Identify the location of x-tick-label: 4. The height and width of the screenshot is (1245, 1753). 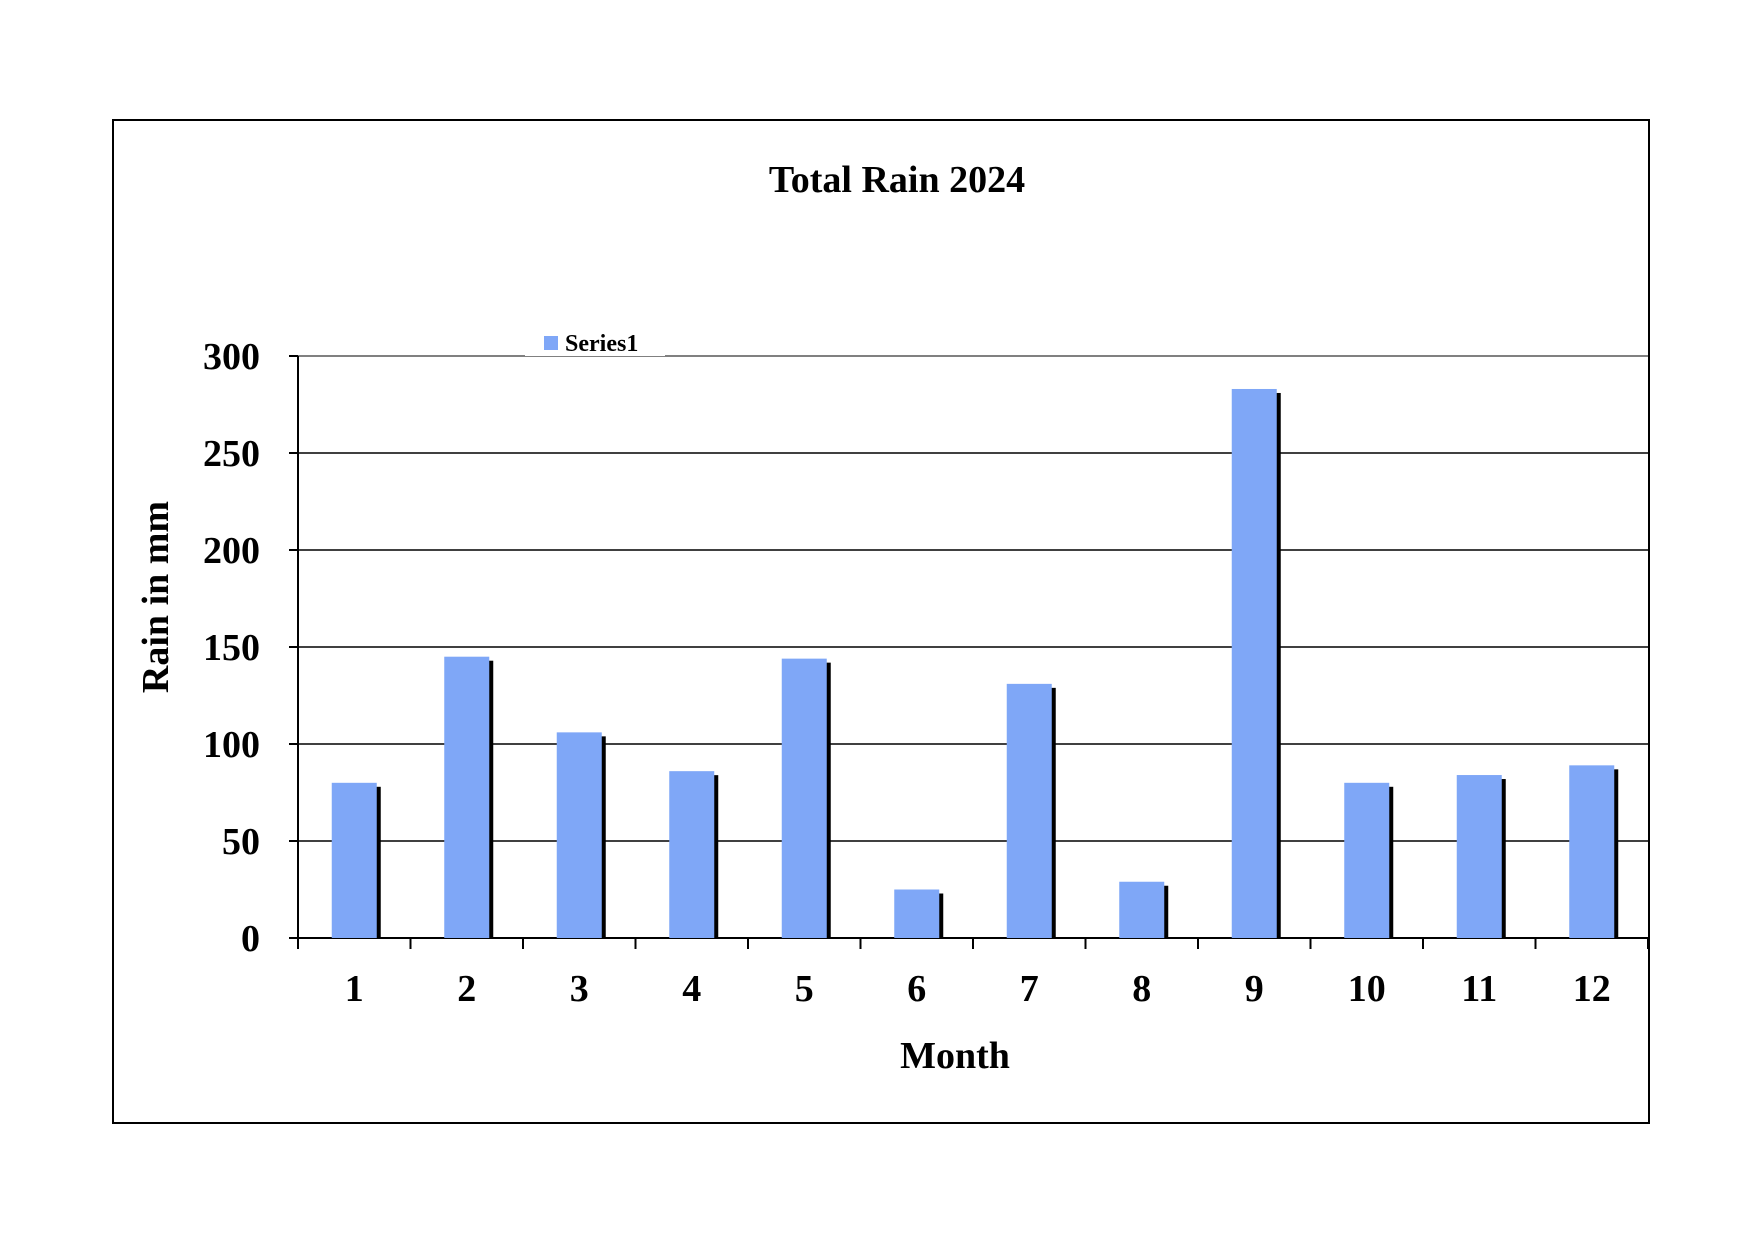
(691, 989).